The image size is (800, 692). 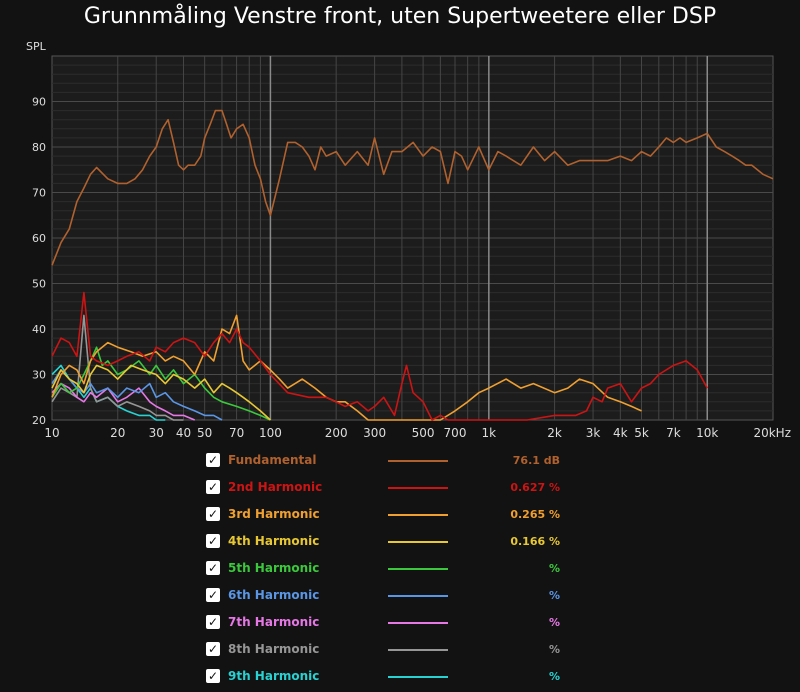 I want to click on series-line-8th-harmonic, so click(x=117, y=367).